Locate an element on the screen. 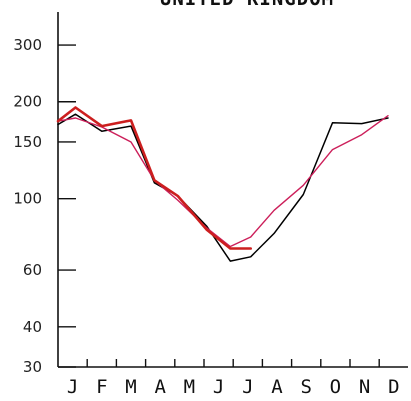 The image size is (411, 401). y-tick-label: 150 is located at coordinates (27, 142).